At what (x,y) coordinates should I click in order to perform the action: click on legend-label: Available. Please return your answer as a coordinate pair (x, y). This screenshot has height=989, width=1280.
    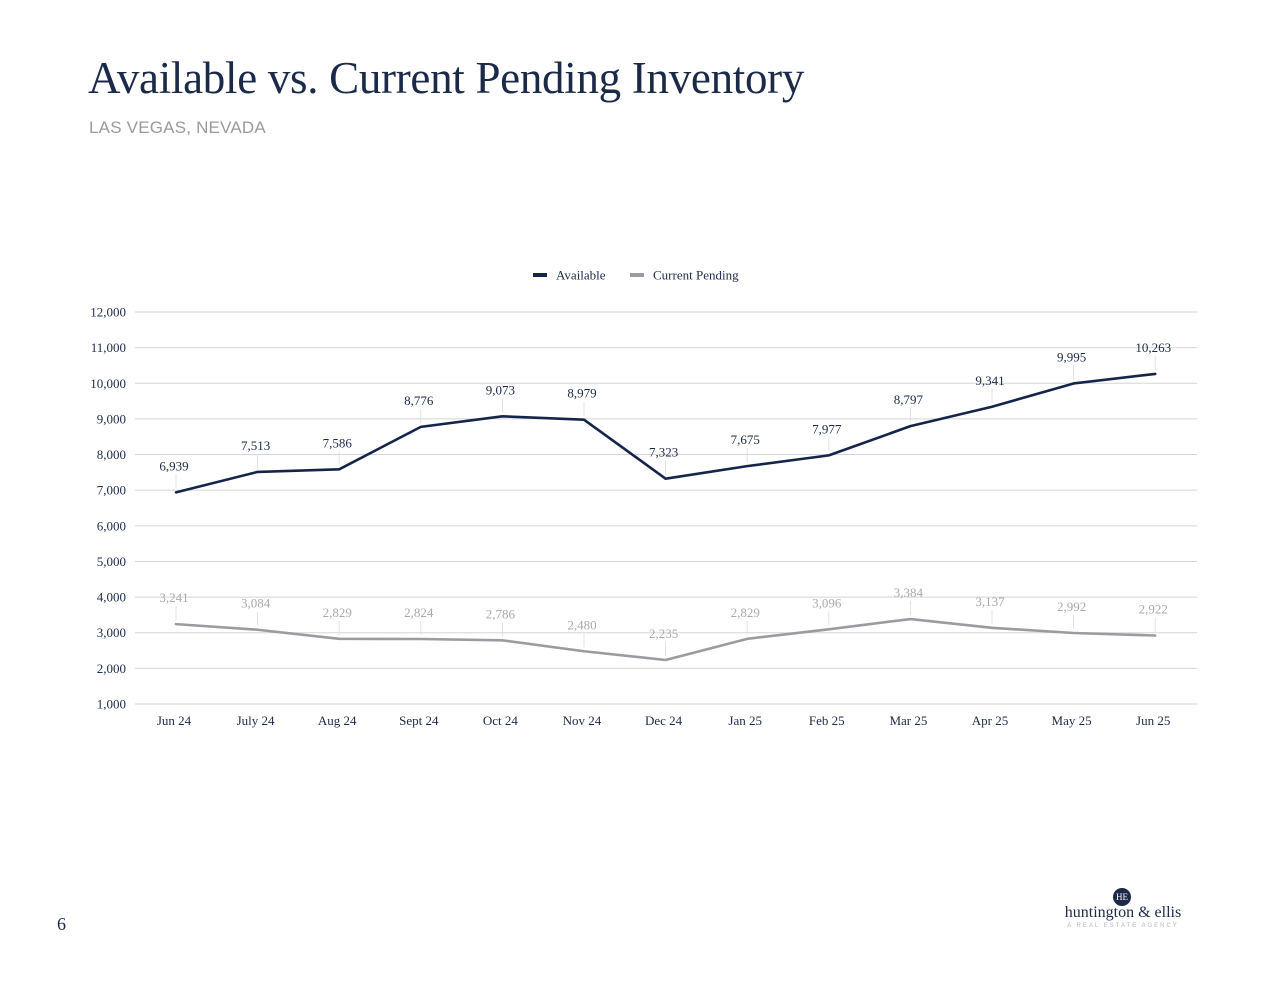
    Looking at the image, I should click on (581, 275).